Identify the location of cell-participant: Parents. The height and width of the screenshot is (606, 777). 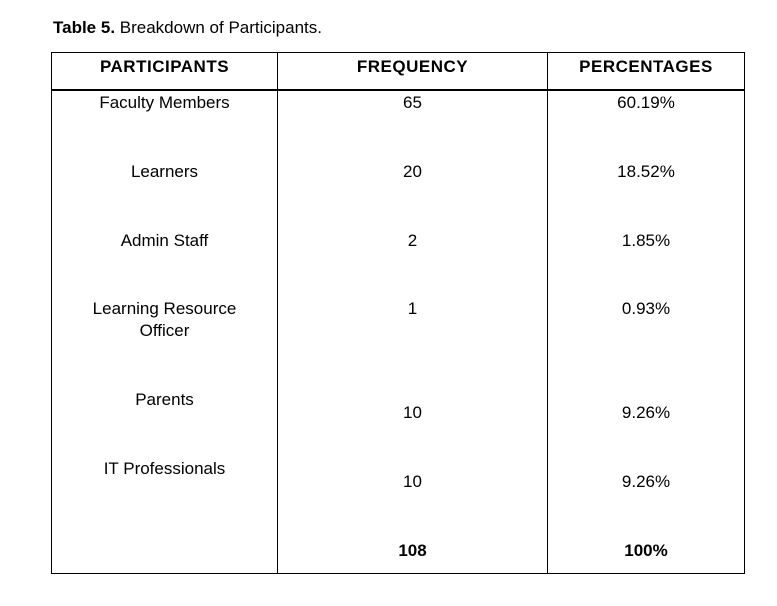
(164, 399).